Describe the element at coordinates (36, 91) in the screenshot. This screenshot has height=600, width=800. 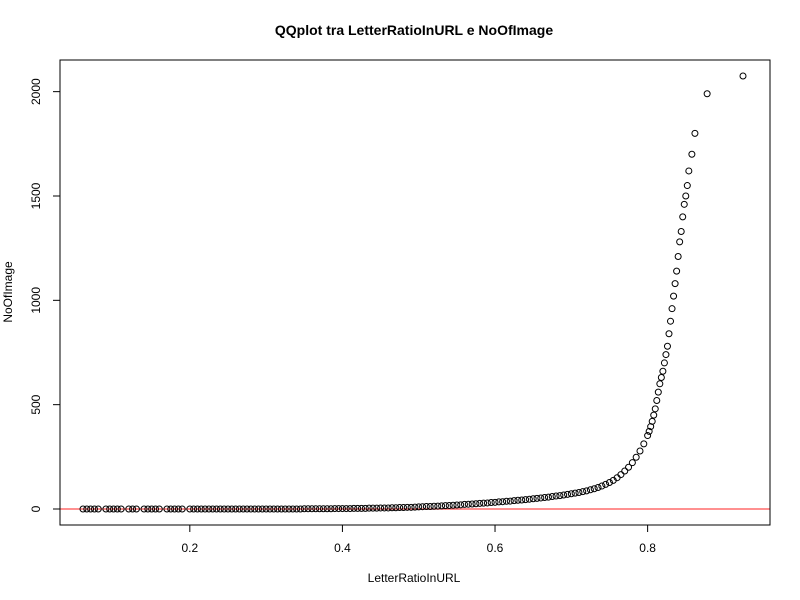
I see `y-tick-label: 2000` at that location.